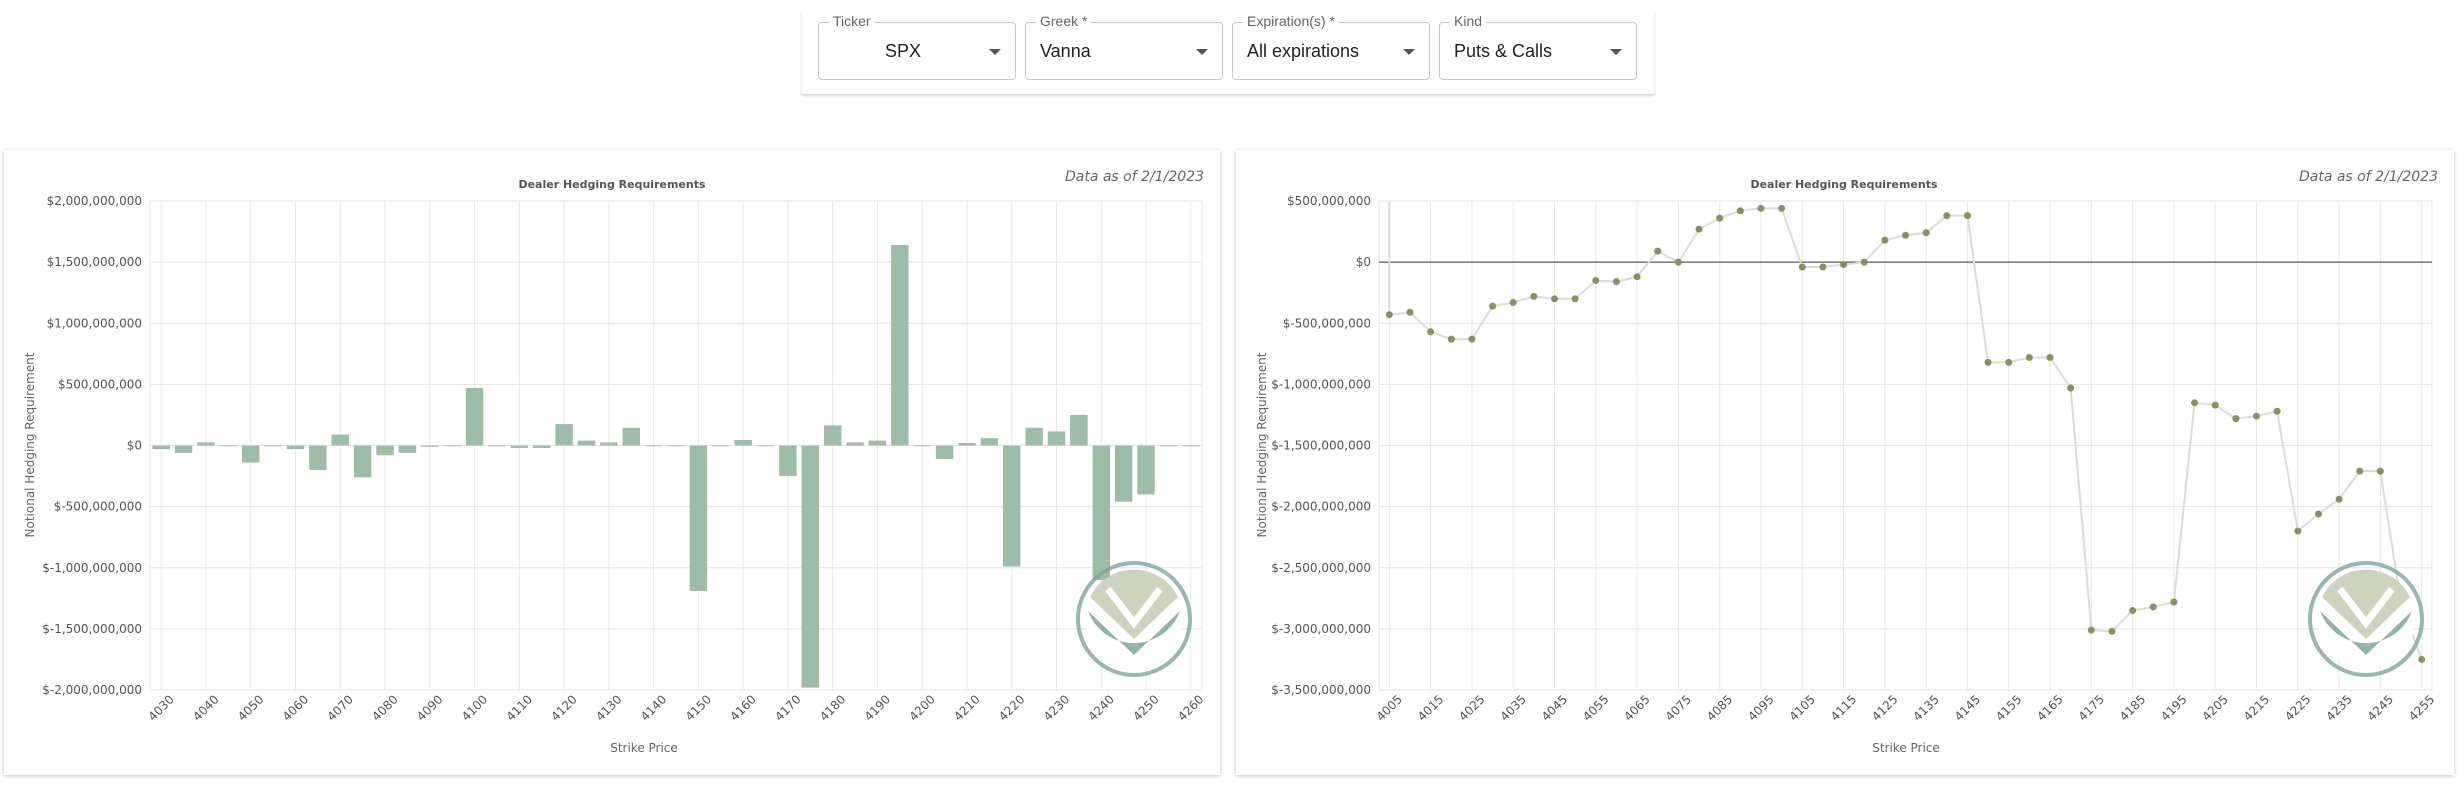 The height and width of the screenshot is (786, 2461). I want to click on x-tick-label: 4060, so click(295, 707).